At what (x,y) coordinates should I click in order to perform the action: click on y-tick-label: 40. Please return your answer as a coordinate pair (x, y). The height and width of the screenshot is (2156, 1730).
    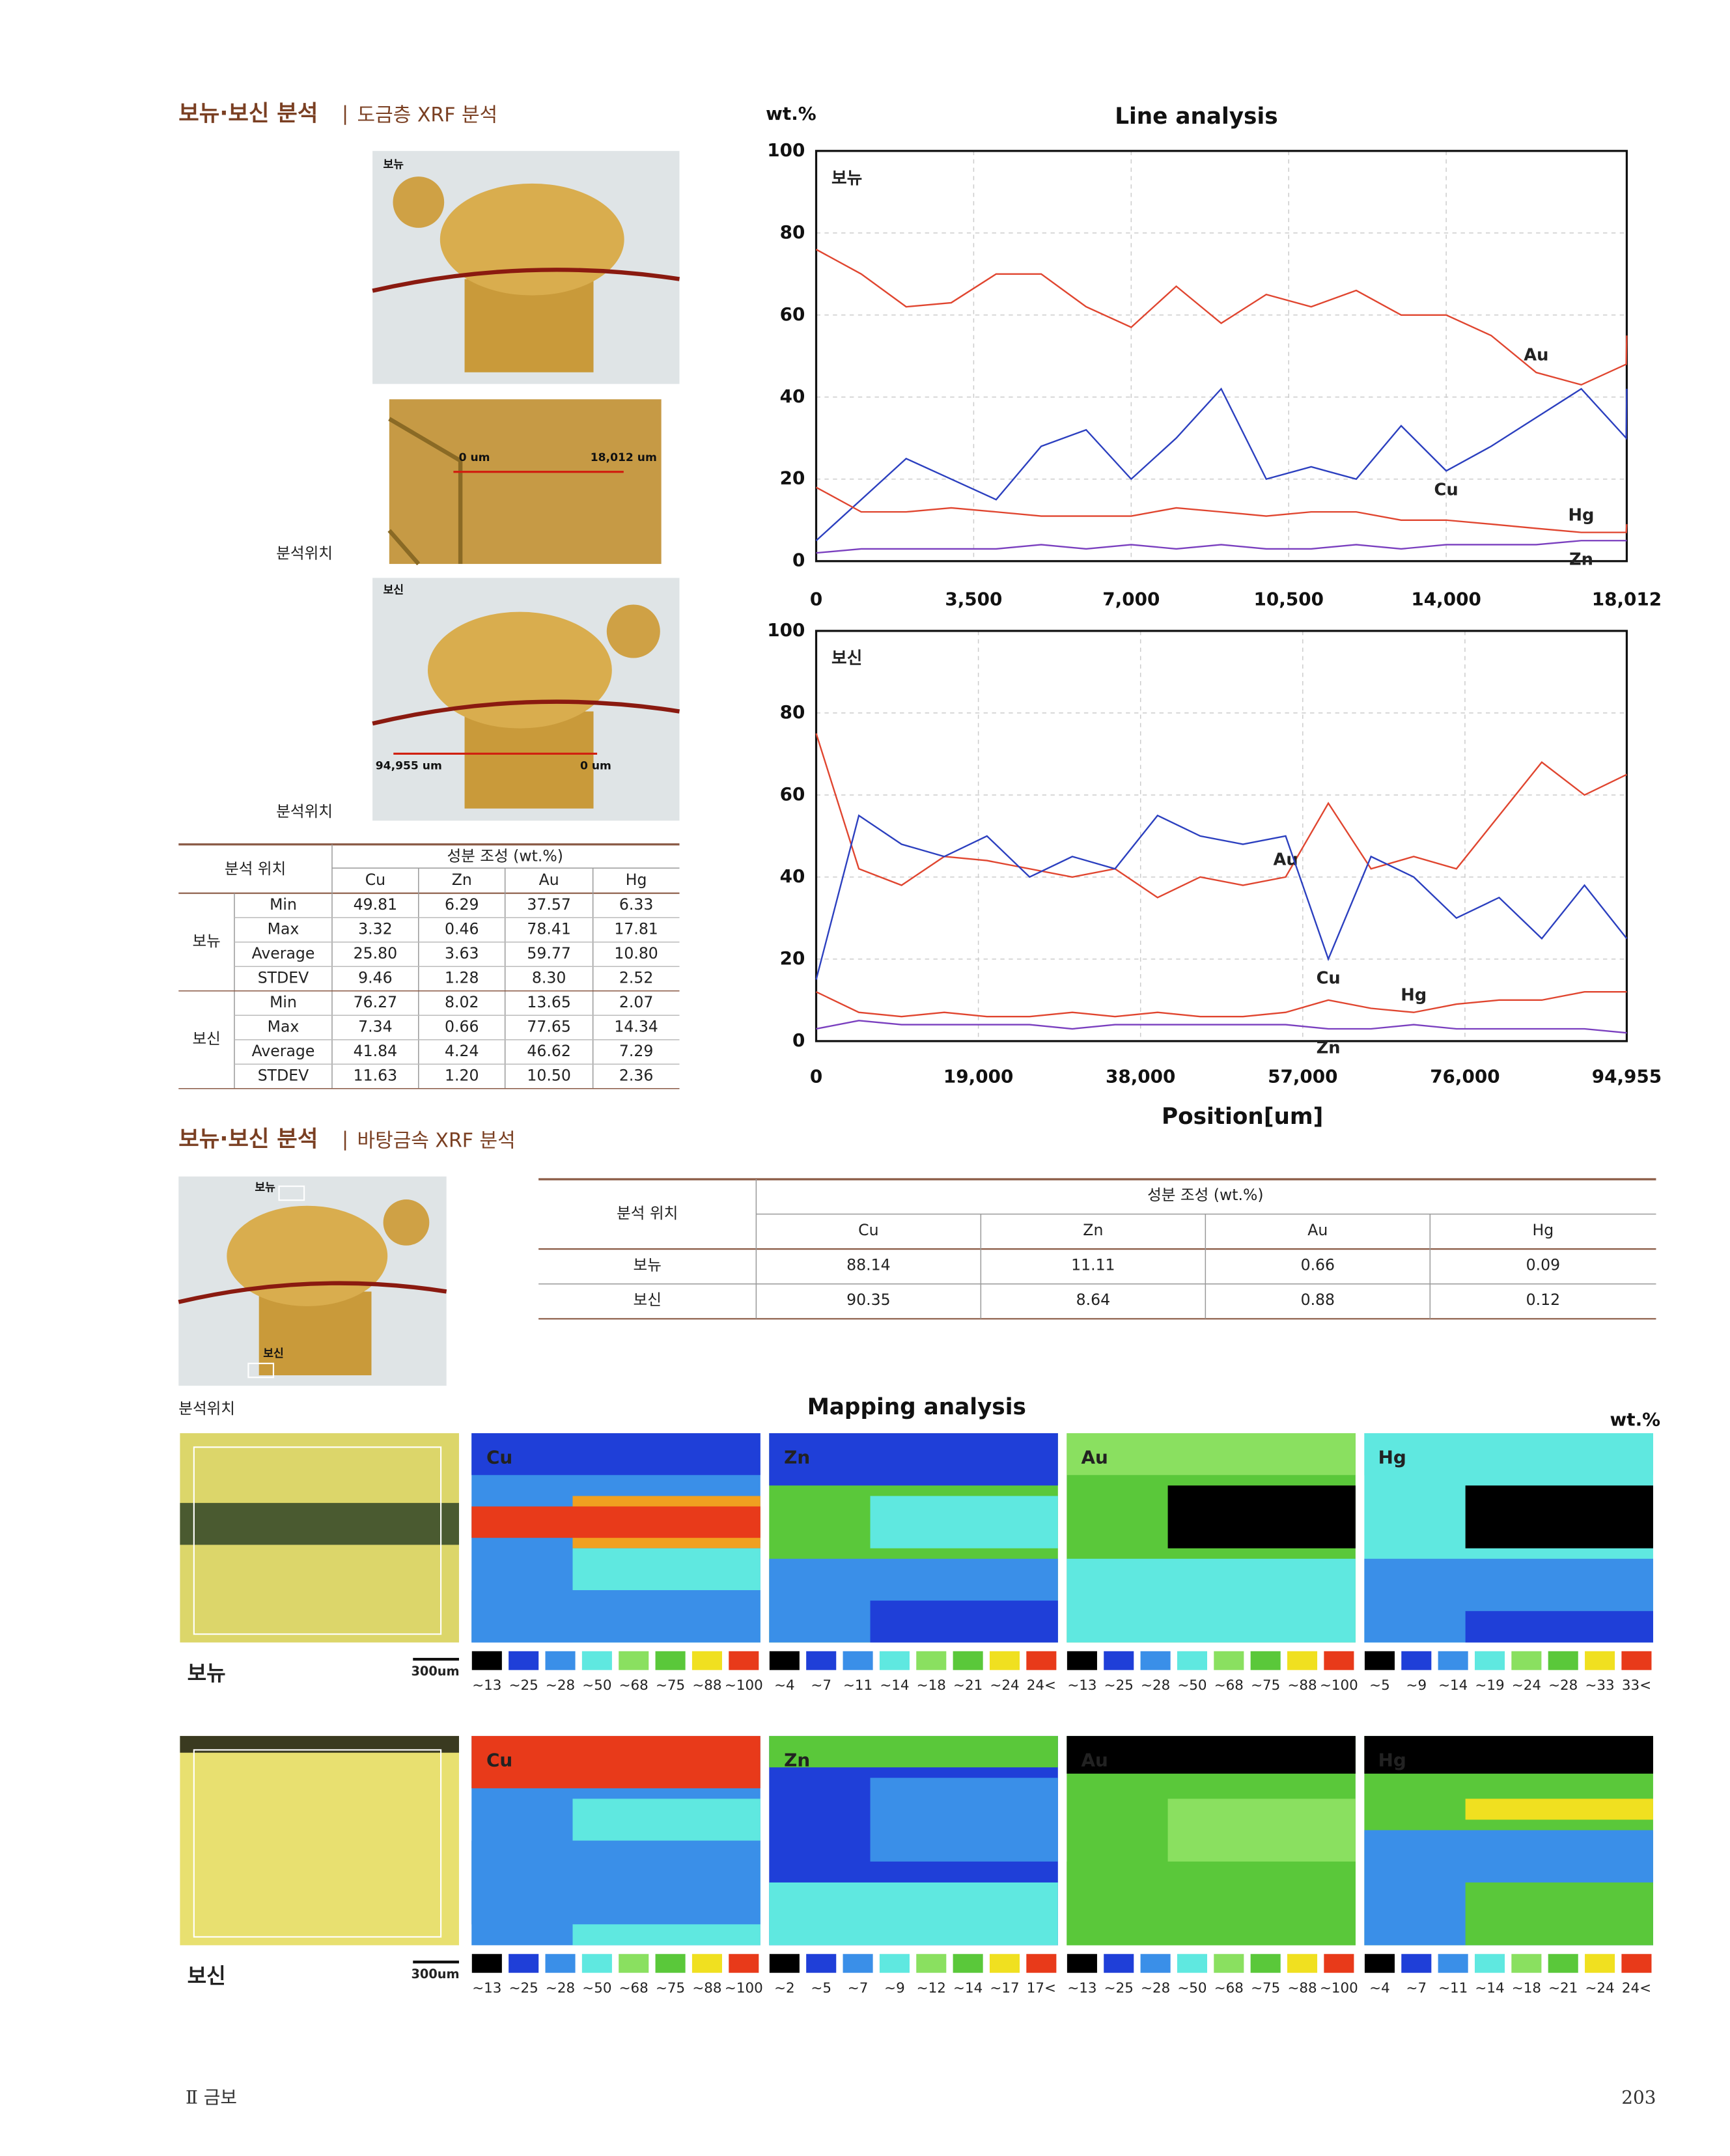
    Looking at the image, I should click on (792, 876).